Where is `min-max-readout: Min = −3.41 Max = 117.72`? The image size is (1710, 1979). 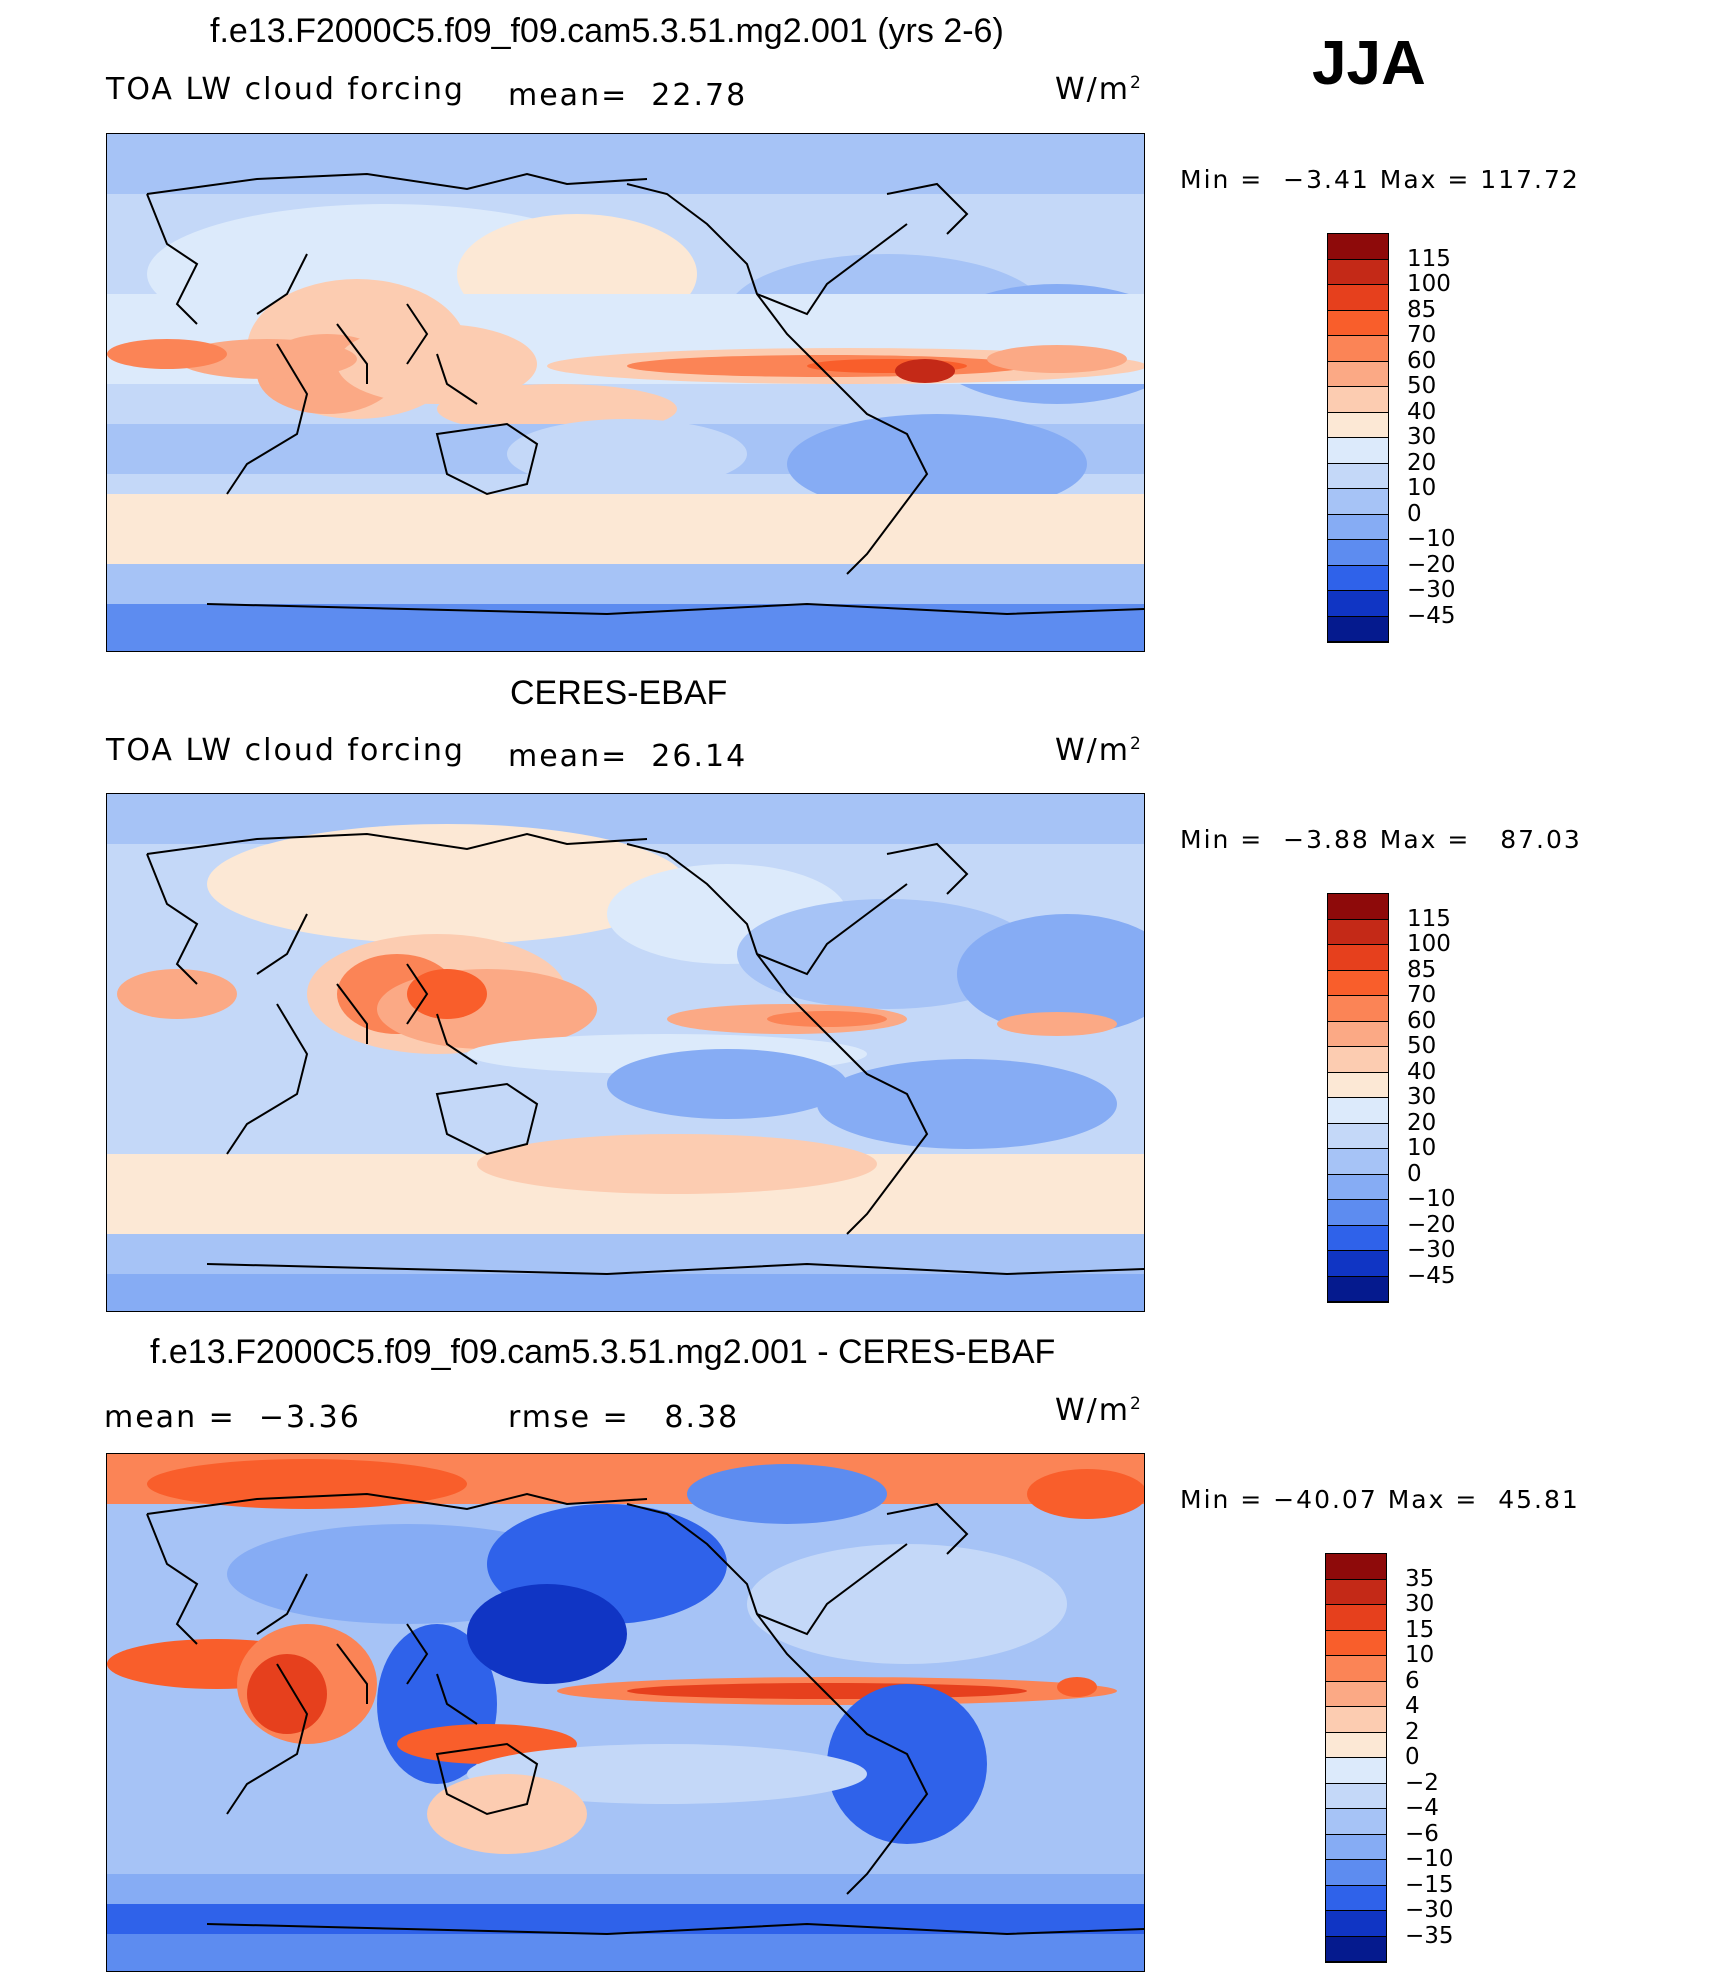 min-max-readout: Min = −3.41 Max = 117.72 is located at coordinates (1380, 179).